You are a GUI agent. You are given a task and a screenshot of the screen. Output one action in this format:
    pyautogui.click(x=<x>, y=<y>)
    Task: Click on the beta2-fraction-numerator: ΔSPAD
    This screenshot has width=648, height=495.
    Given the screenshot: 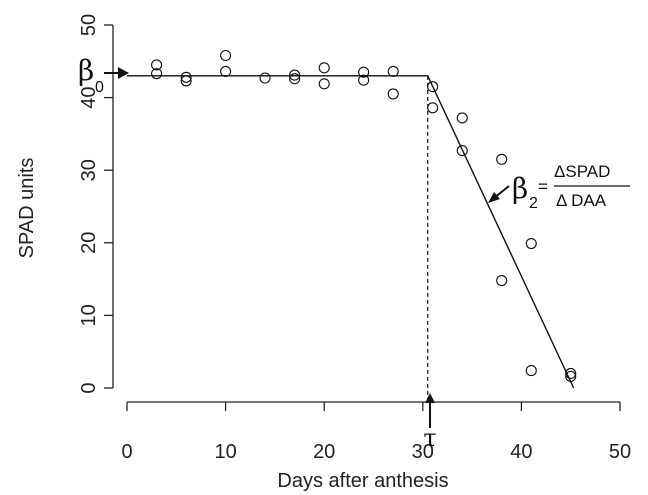 What is the action you would take?
    pyautogui.click(x=582, y=171)
    